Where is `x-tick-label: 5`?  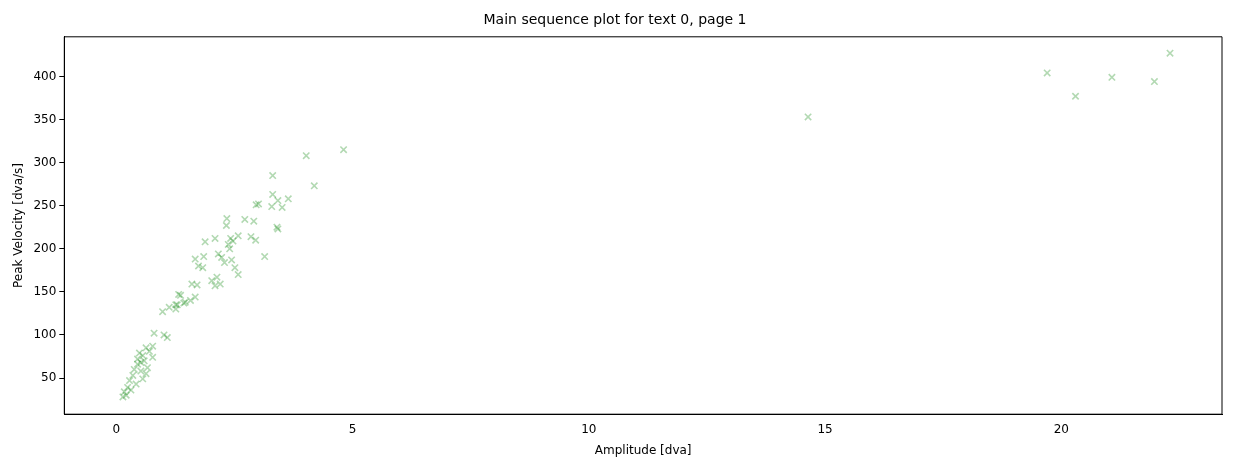 x-tick-label: 5 is located at coordinates (352, 428).